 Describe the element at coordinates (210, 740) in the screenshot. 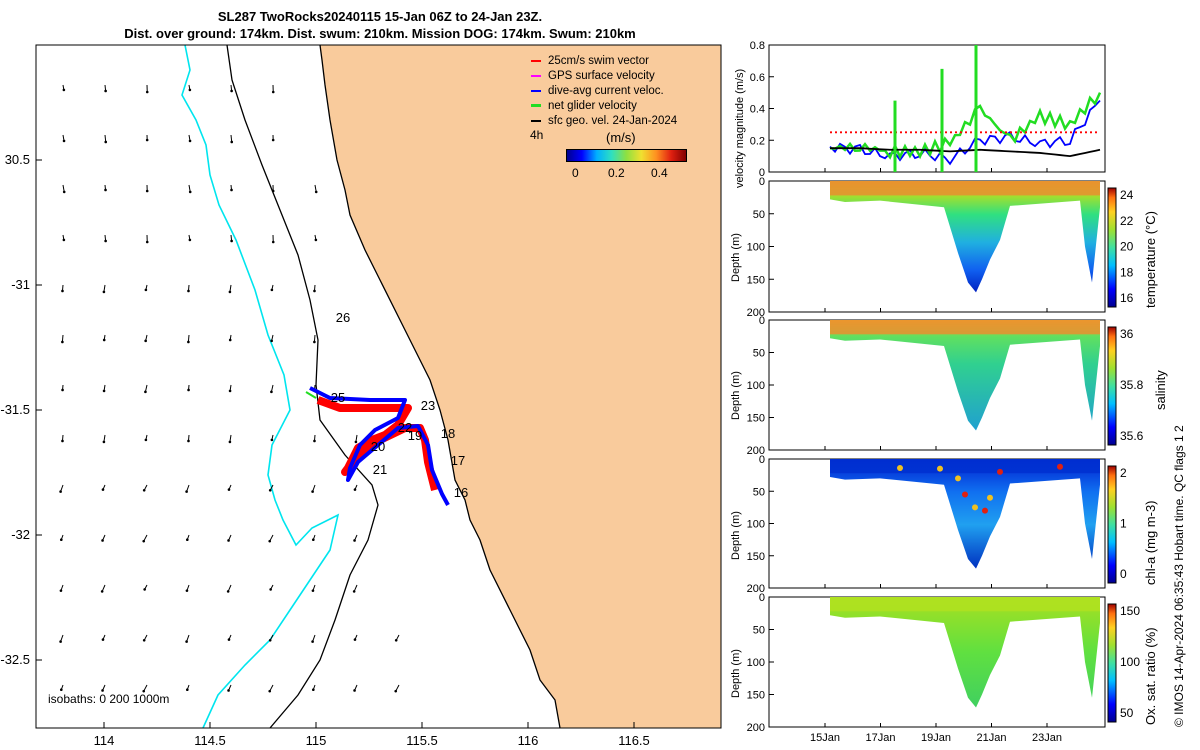

I see `map-x-tick-label: 114.5` at that location.